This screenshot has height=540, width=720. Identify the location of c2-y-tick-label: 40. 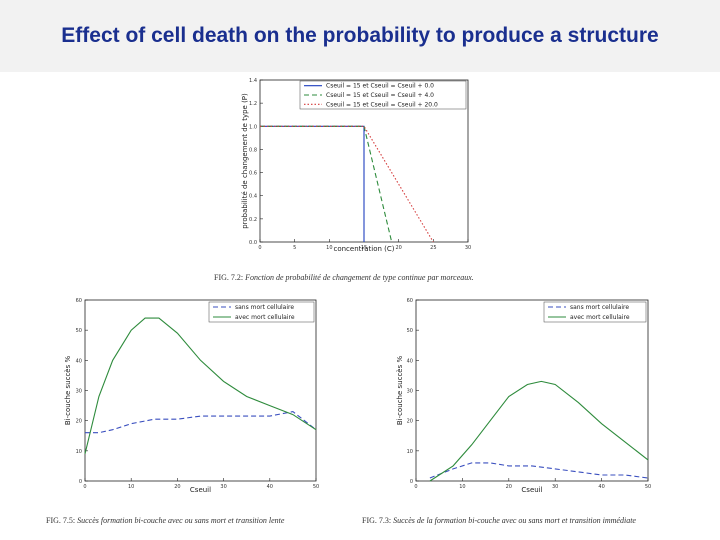
(410, 361).